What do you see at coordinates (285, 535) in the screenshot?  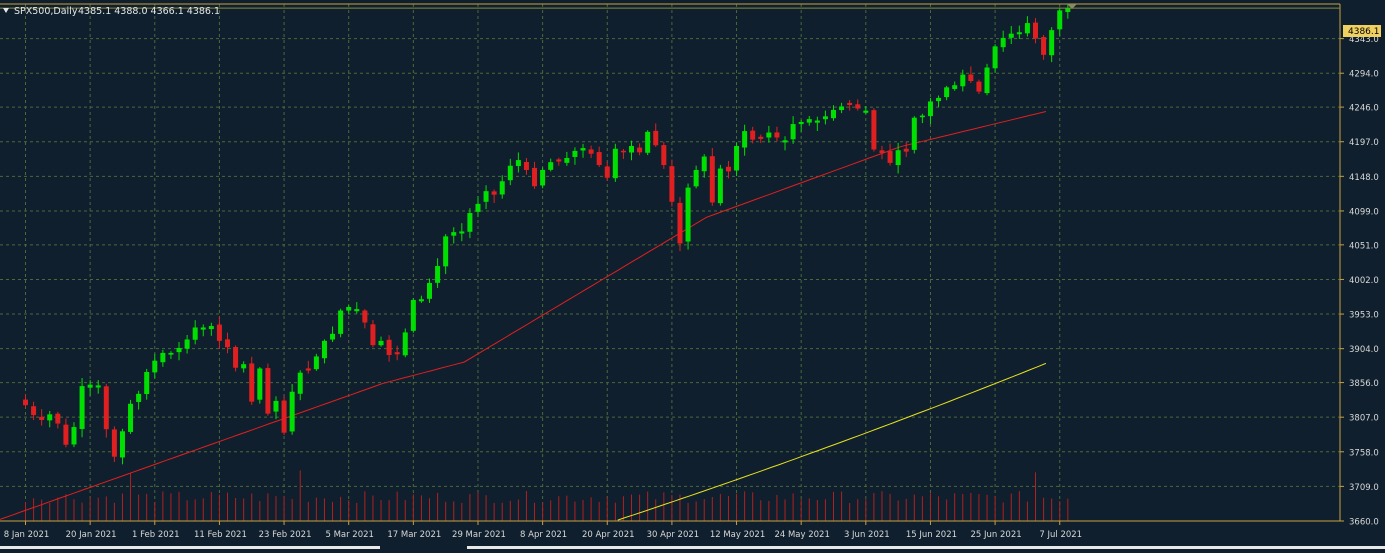 I see `x-tick-label: 23 Feb 2021` at bounding box center [285, 535].